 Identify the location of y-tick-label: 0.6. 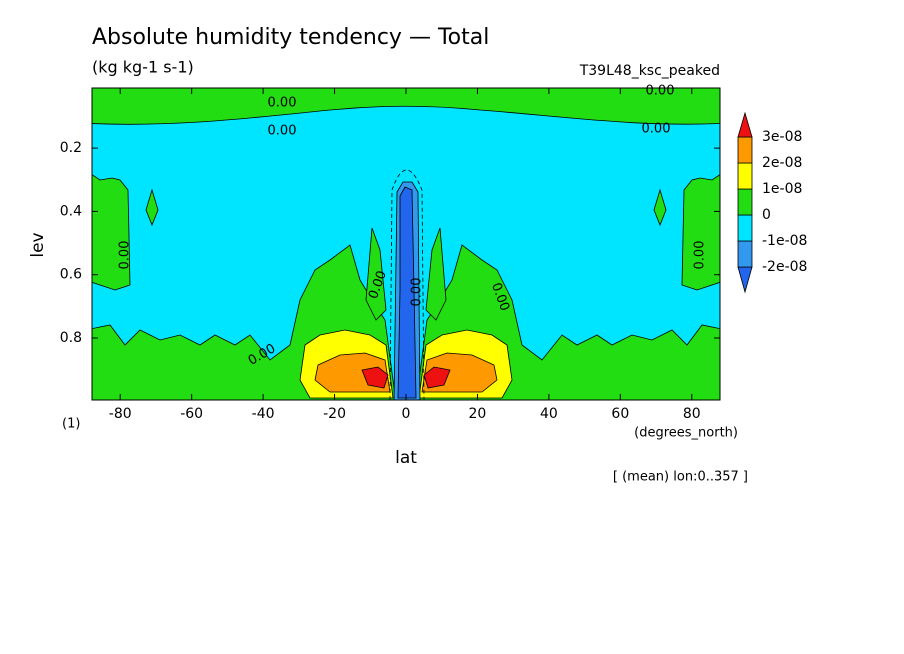
(71, 275).